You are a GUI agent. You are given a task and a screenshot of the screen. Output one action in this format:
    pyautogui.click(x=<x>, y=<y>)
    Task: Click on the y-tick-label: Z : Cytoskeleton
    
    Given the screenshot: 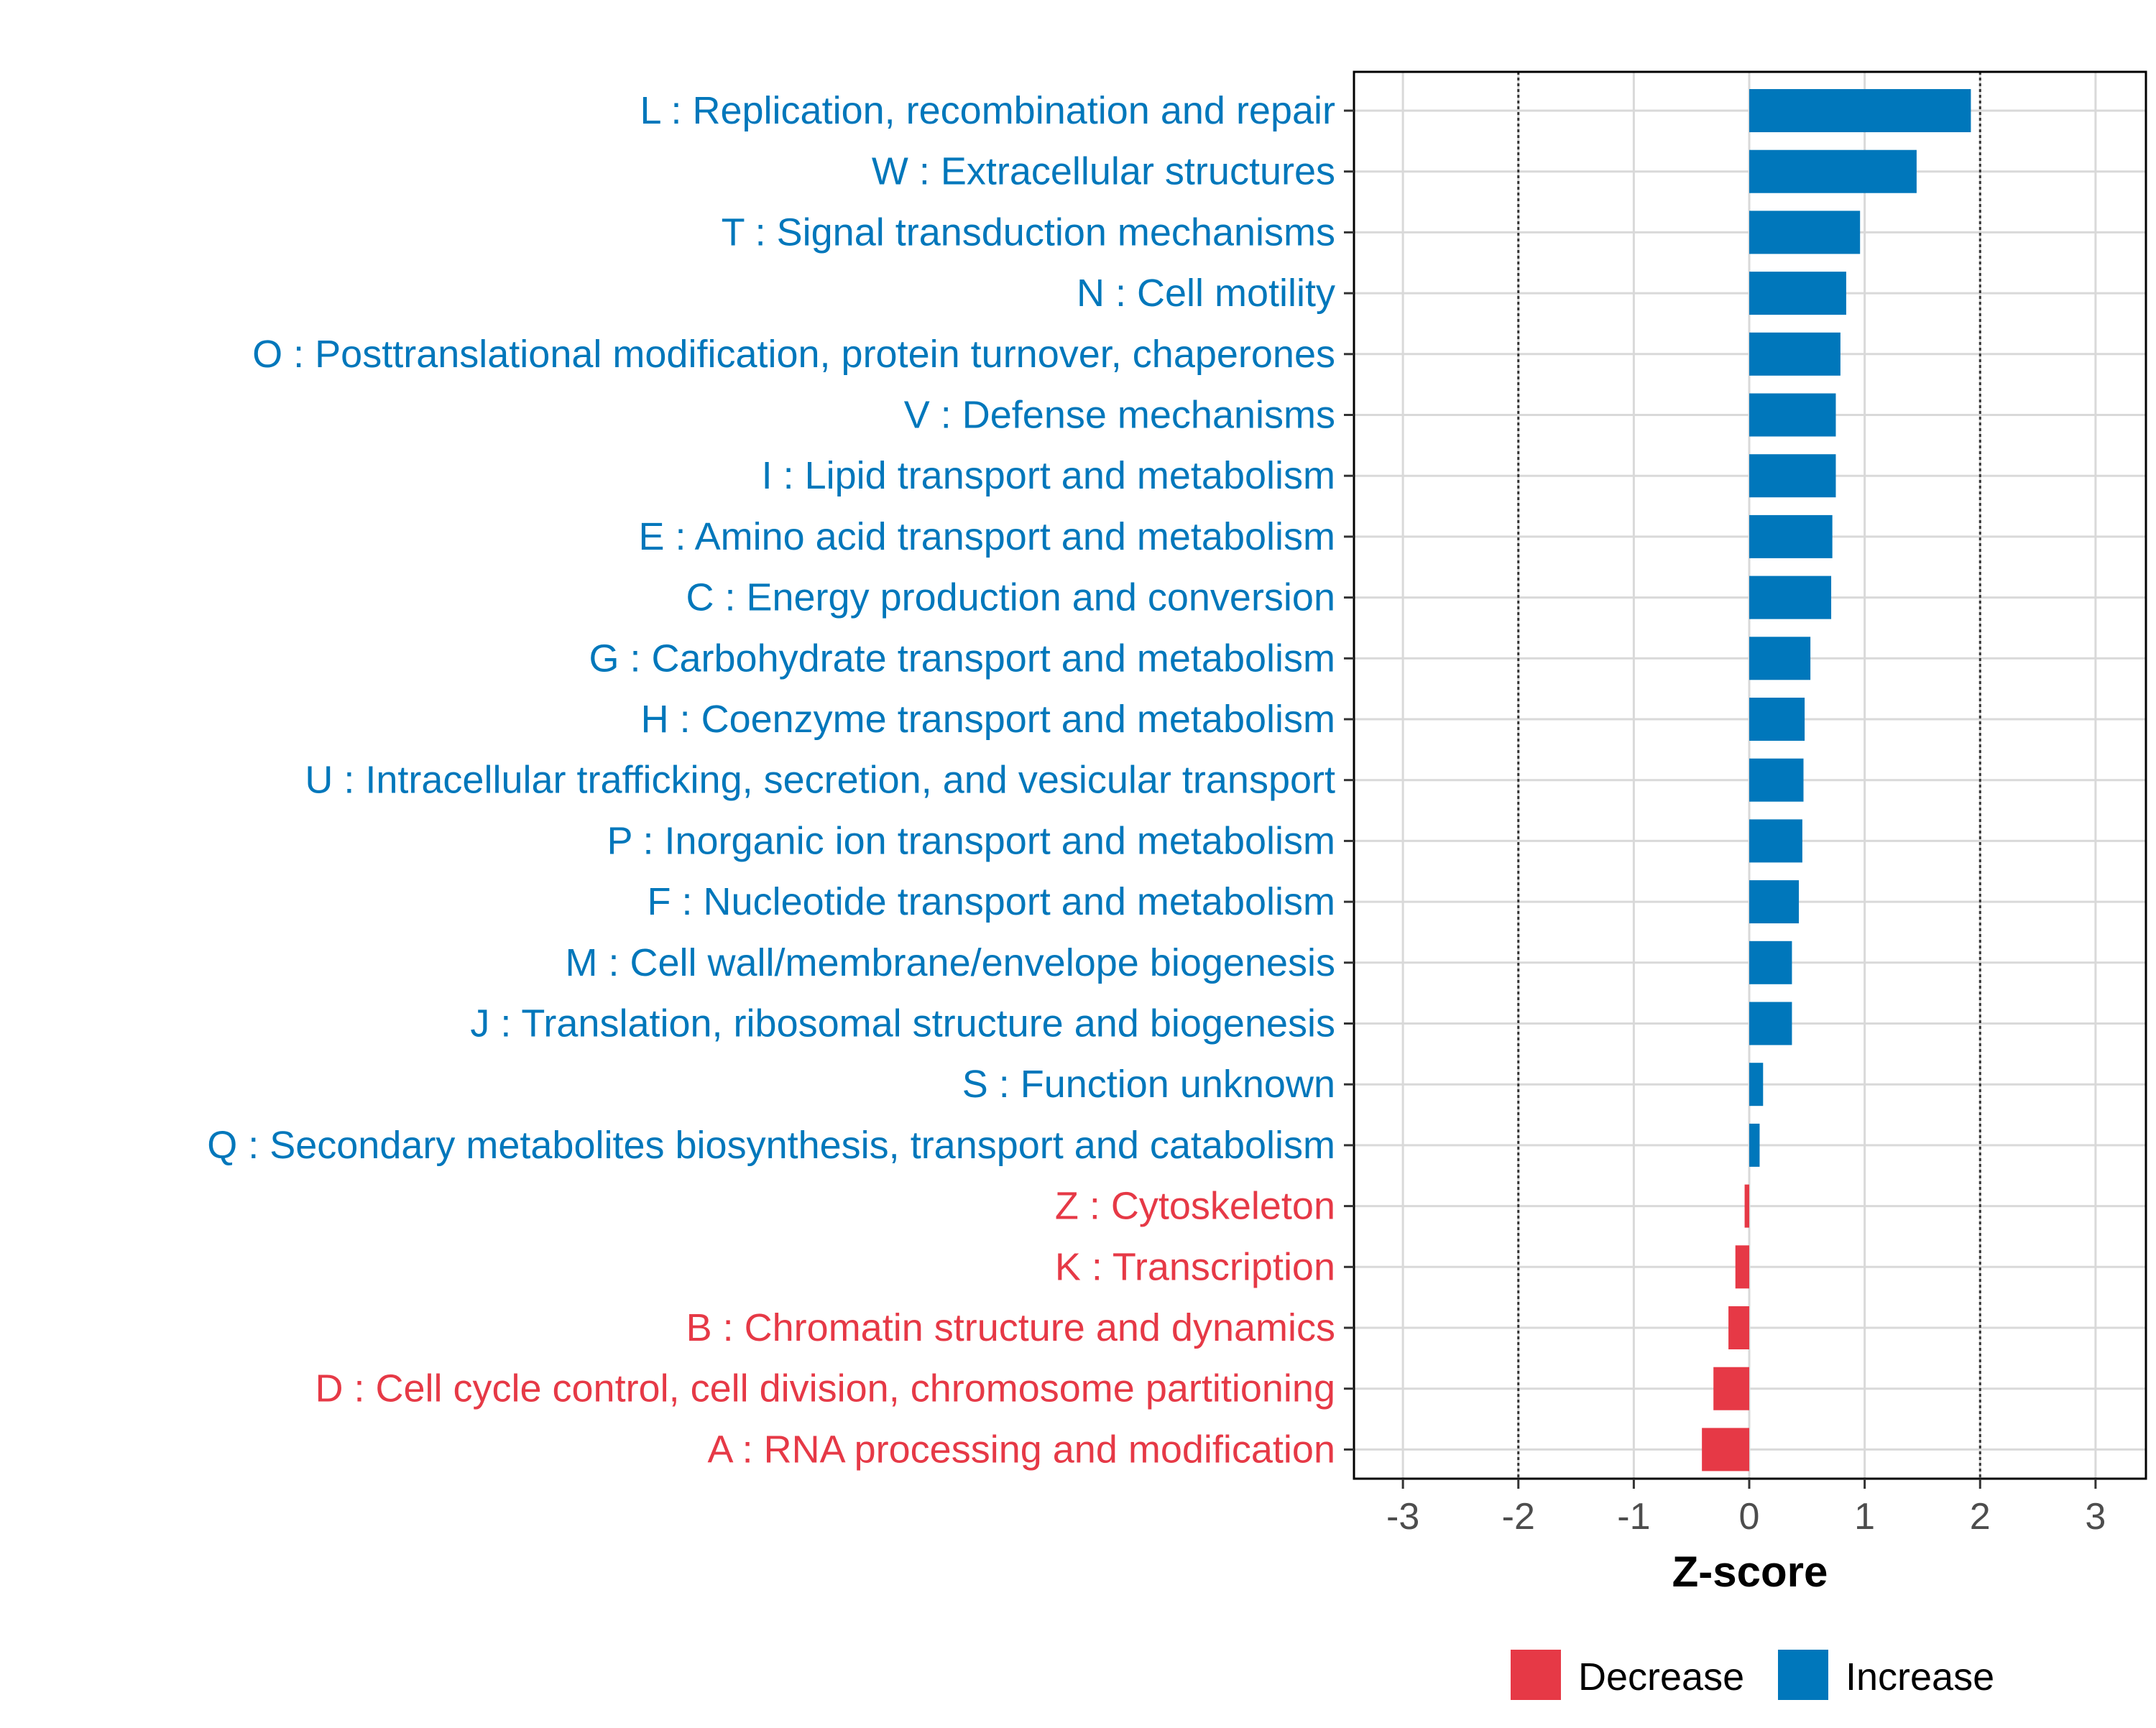 What is the action you would take?
    pyautogui.click(x=1195, y=1207)
    